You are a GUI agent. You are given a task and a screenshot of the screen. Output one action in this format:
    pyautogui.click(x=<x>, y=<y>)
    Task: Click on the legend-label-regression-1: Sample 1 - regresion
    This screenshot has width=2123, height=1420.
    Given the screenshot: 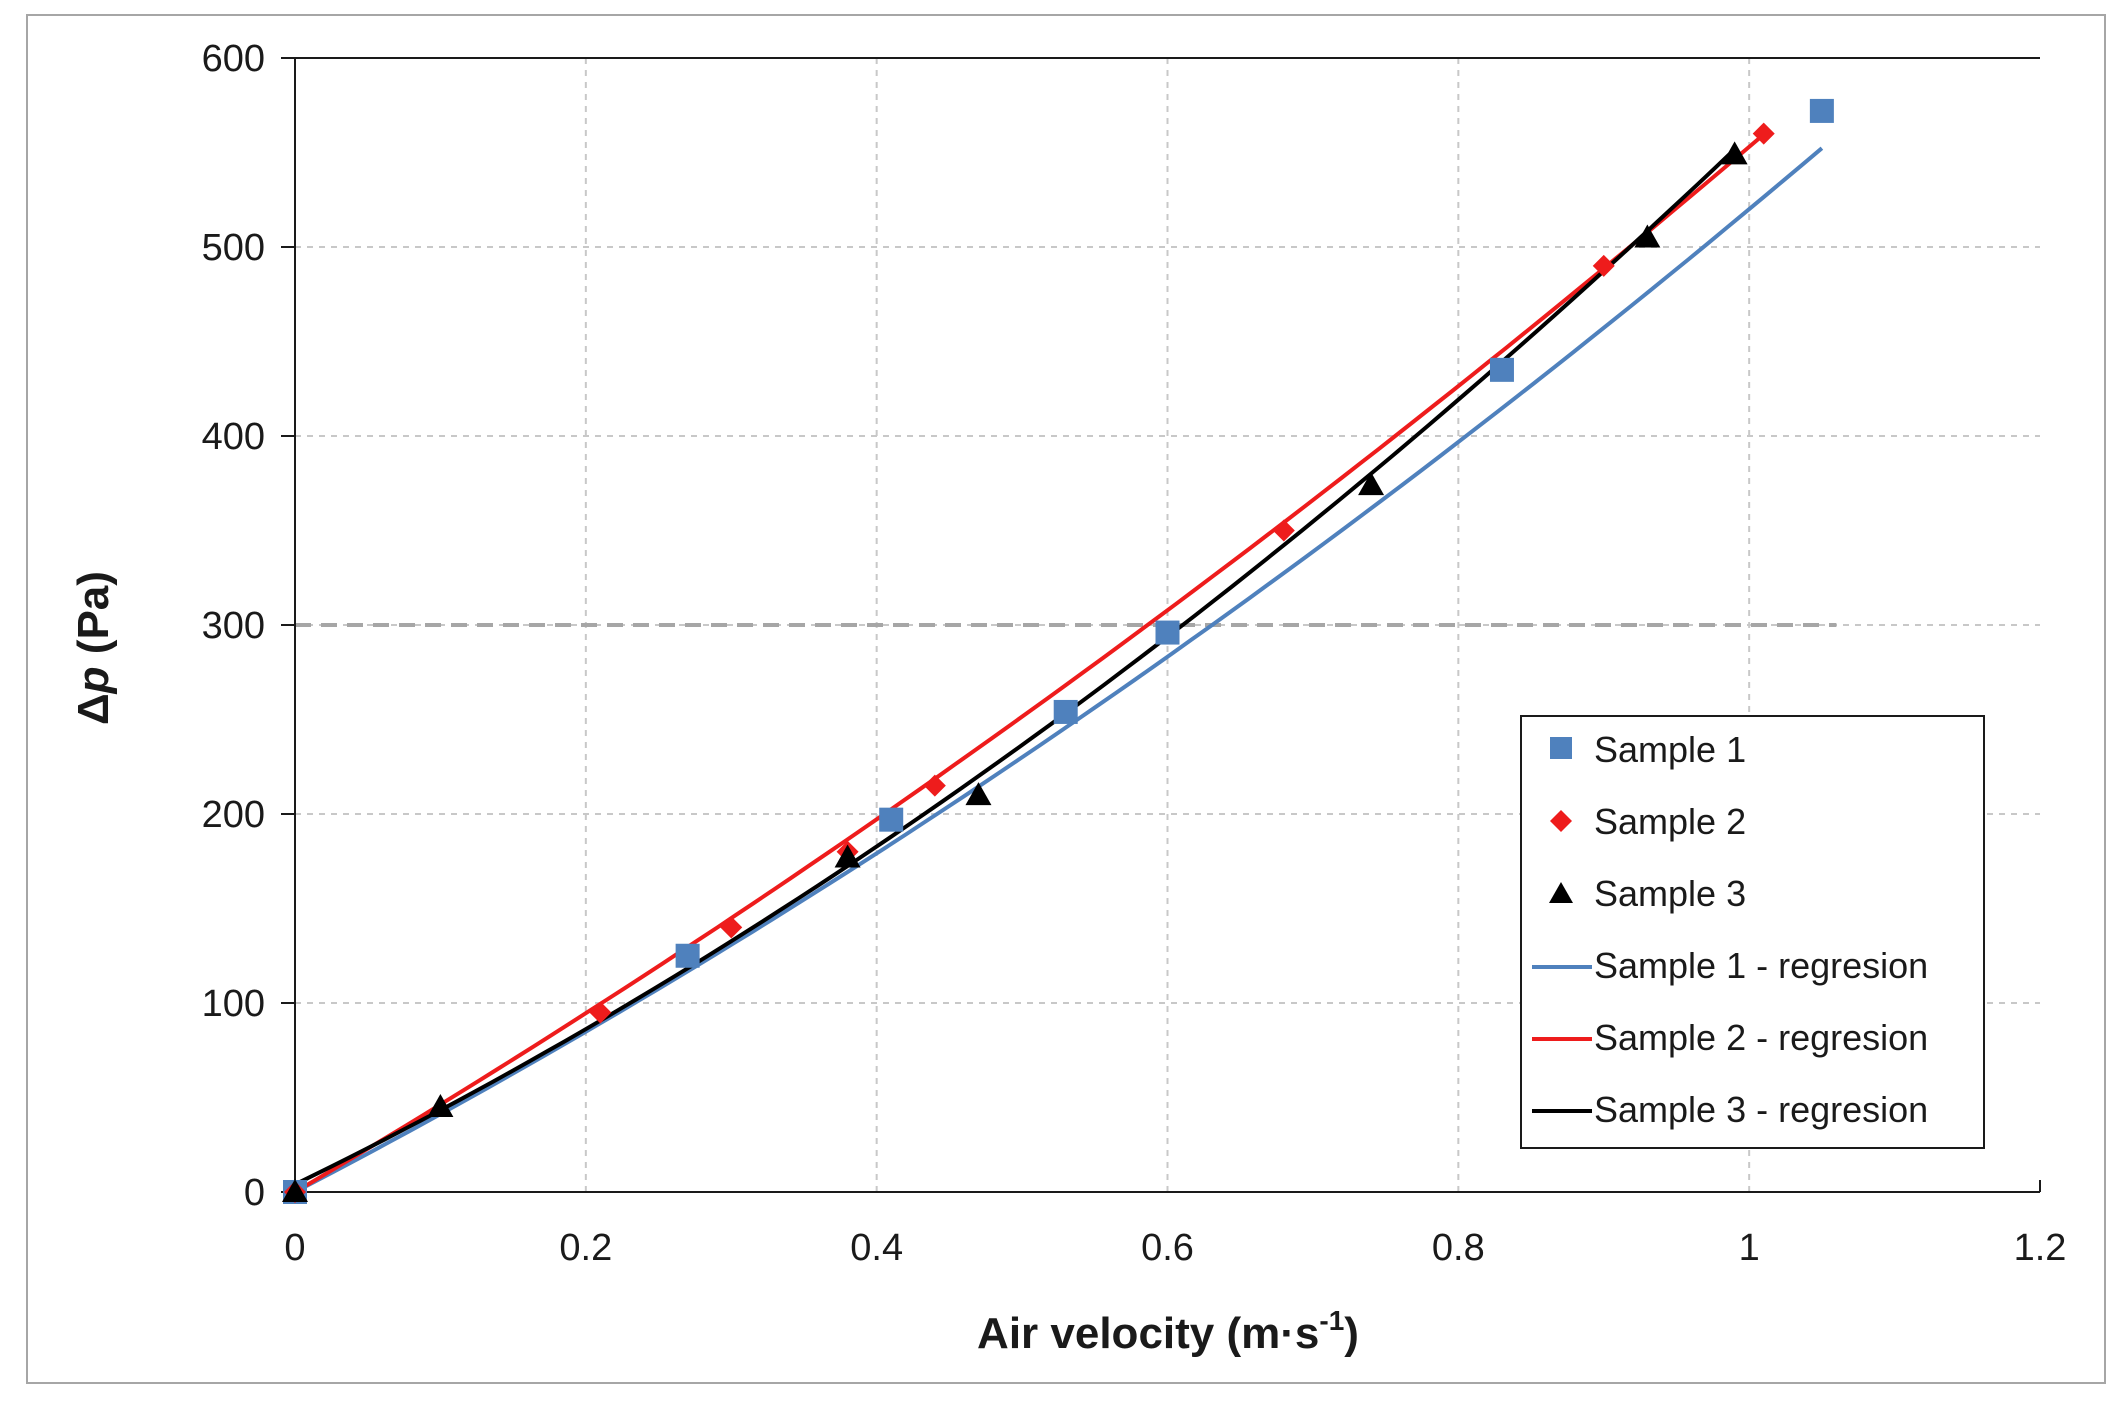 What is the action you would take?
    pyautogui.click(x=1761, y=965)
    